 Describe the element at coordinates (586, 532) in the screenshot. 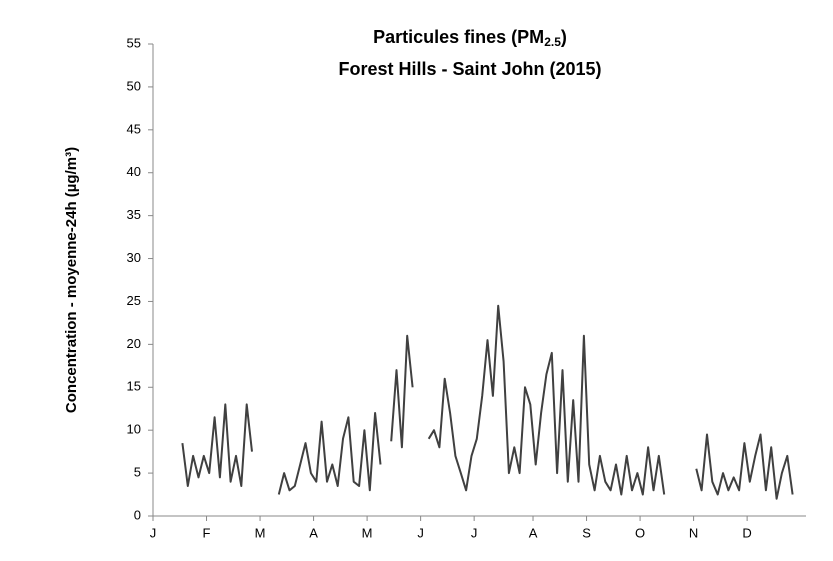

I see `x-tick-label: S` at that location.